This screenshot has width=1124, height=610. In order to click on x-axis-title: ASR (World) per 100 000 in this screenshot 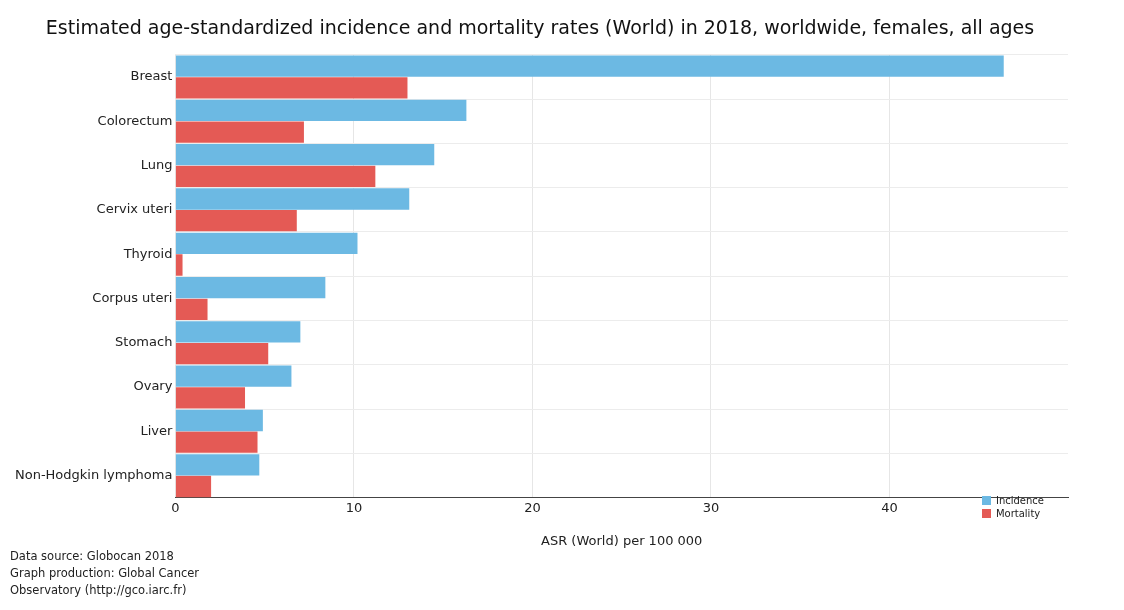, I will do `click(622, 540)`.